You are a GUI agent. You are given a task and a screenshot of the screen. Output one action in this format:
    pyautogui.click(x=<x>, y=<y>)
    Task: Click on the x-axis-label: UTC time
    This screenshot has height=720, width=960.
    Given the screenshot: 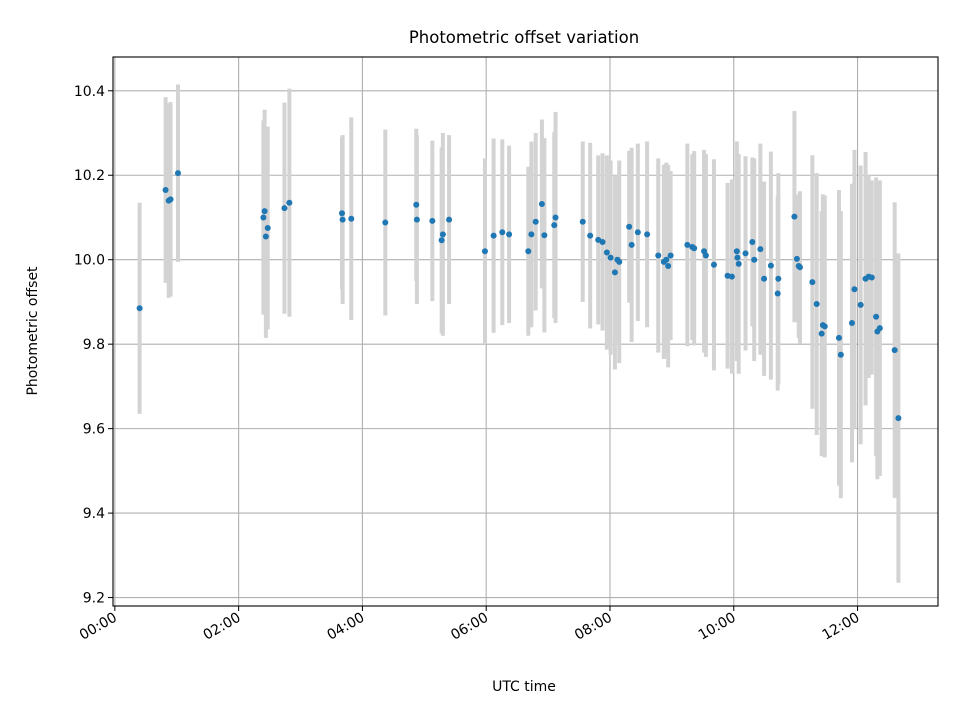 What is the action you would take?
    pyautogui.click(x=524, y=687)
    